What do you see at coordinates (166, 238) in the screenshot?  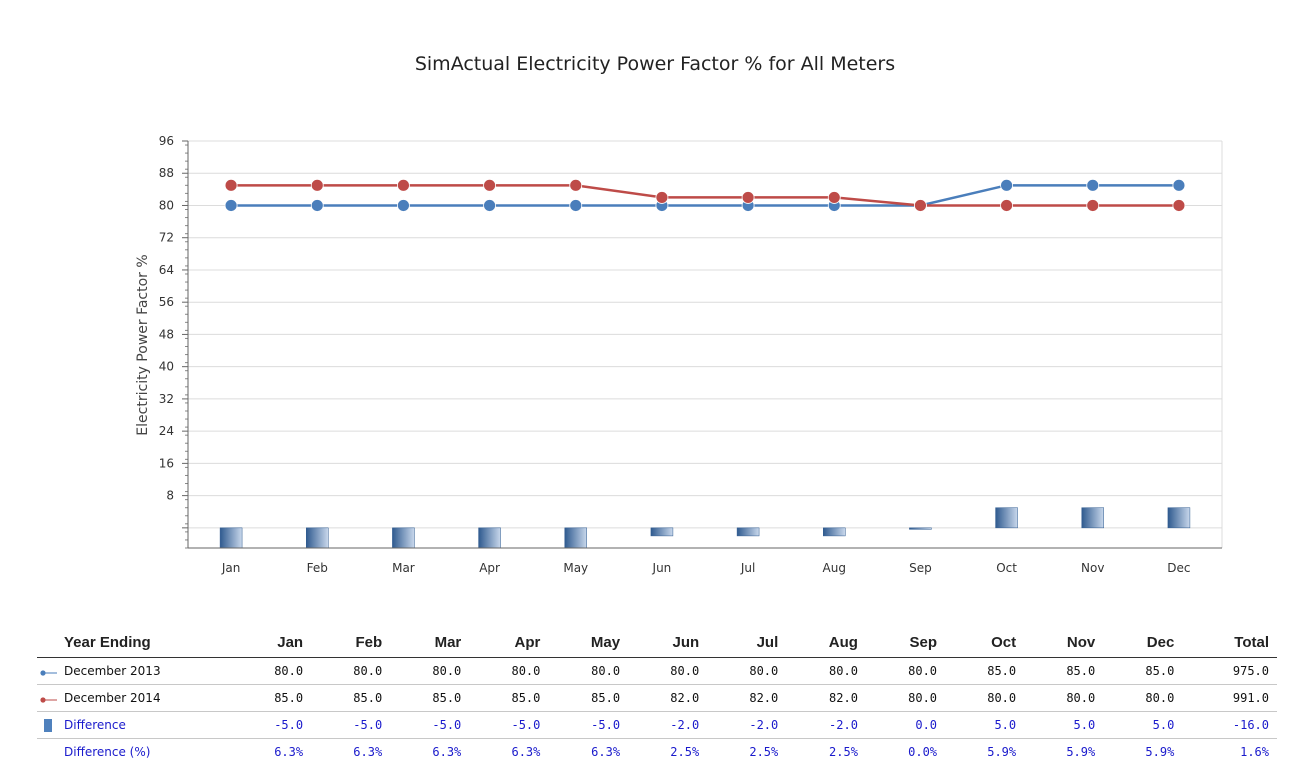 I see `y-tick-label: 72` at bounding box center [166, 238].